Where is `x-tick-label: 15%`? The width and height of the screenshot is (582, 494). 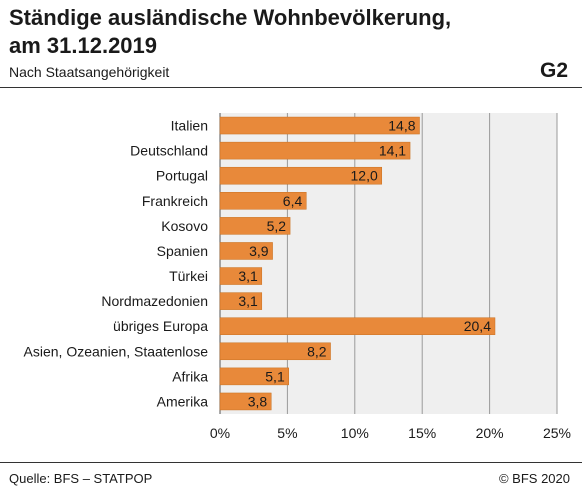
x-tick-label: 15% is located at coordinates (422, 433).